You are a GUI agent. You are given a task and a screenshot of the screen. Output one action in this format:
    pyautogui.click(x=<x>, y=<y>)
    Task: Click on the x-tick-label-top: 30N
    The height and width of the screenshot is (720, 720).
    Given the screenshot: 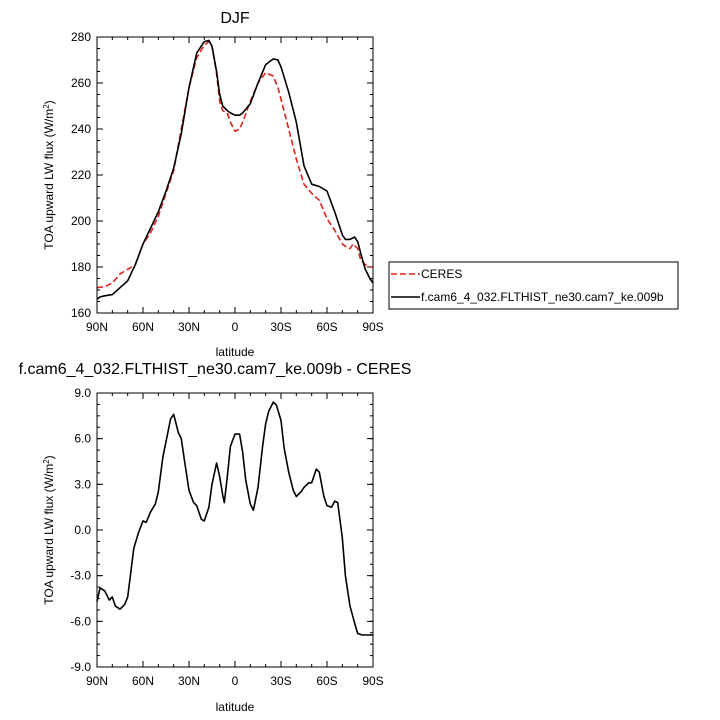 What is the action you would take?
    pyautogui.click(x=189, y=327)
    